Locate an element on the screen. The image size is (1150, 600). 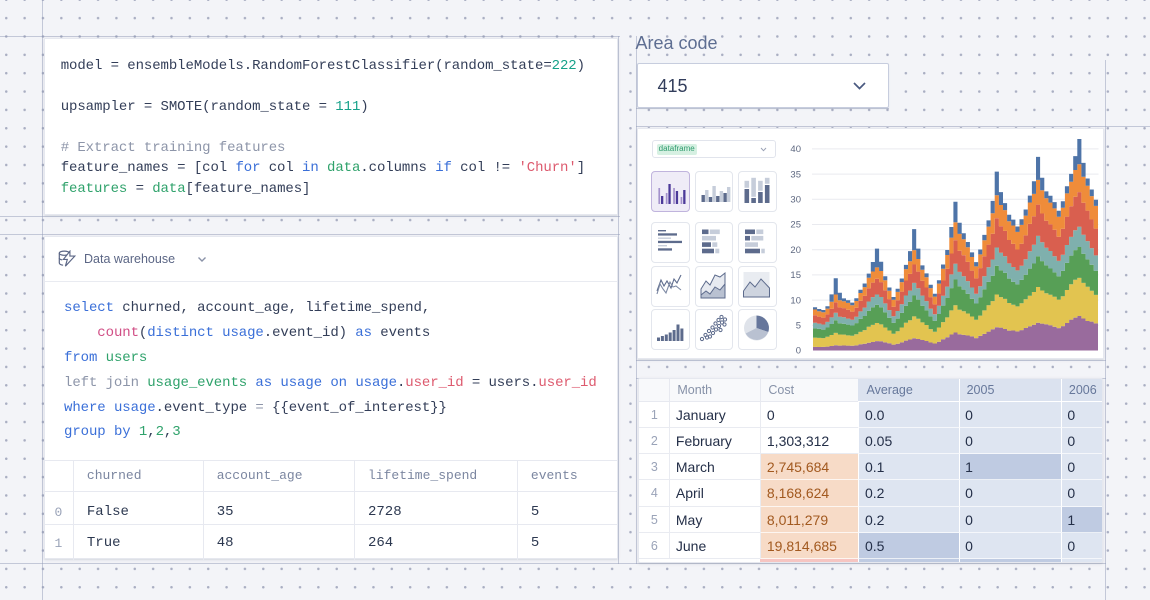
svg-text: 10 is located at coordinates (795, 300).